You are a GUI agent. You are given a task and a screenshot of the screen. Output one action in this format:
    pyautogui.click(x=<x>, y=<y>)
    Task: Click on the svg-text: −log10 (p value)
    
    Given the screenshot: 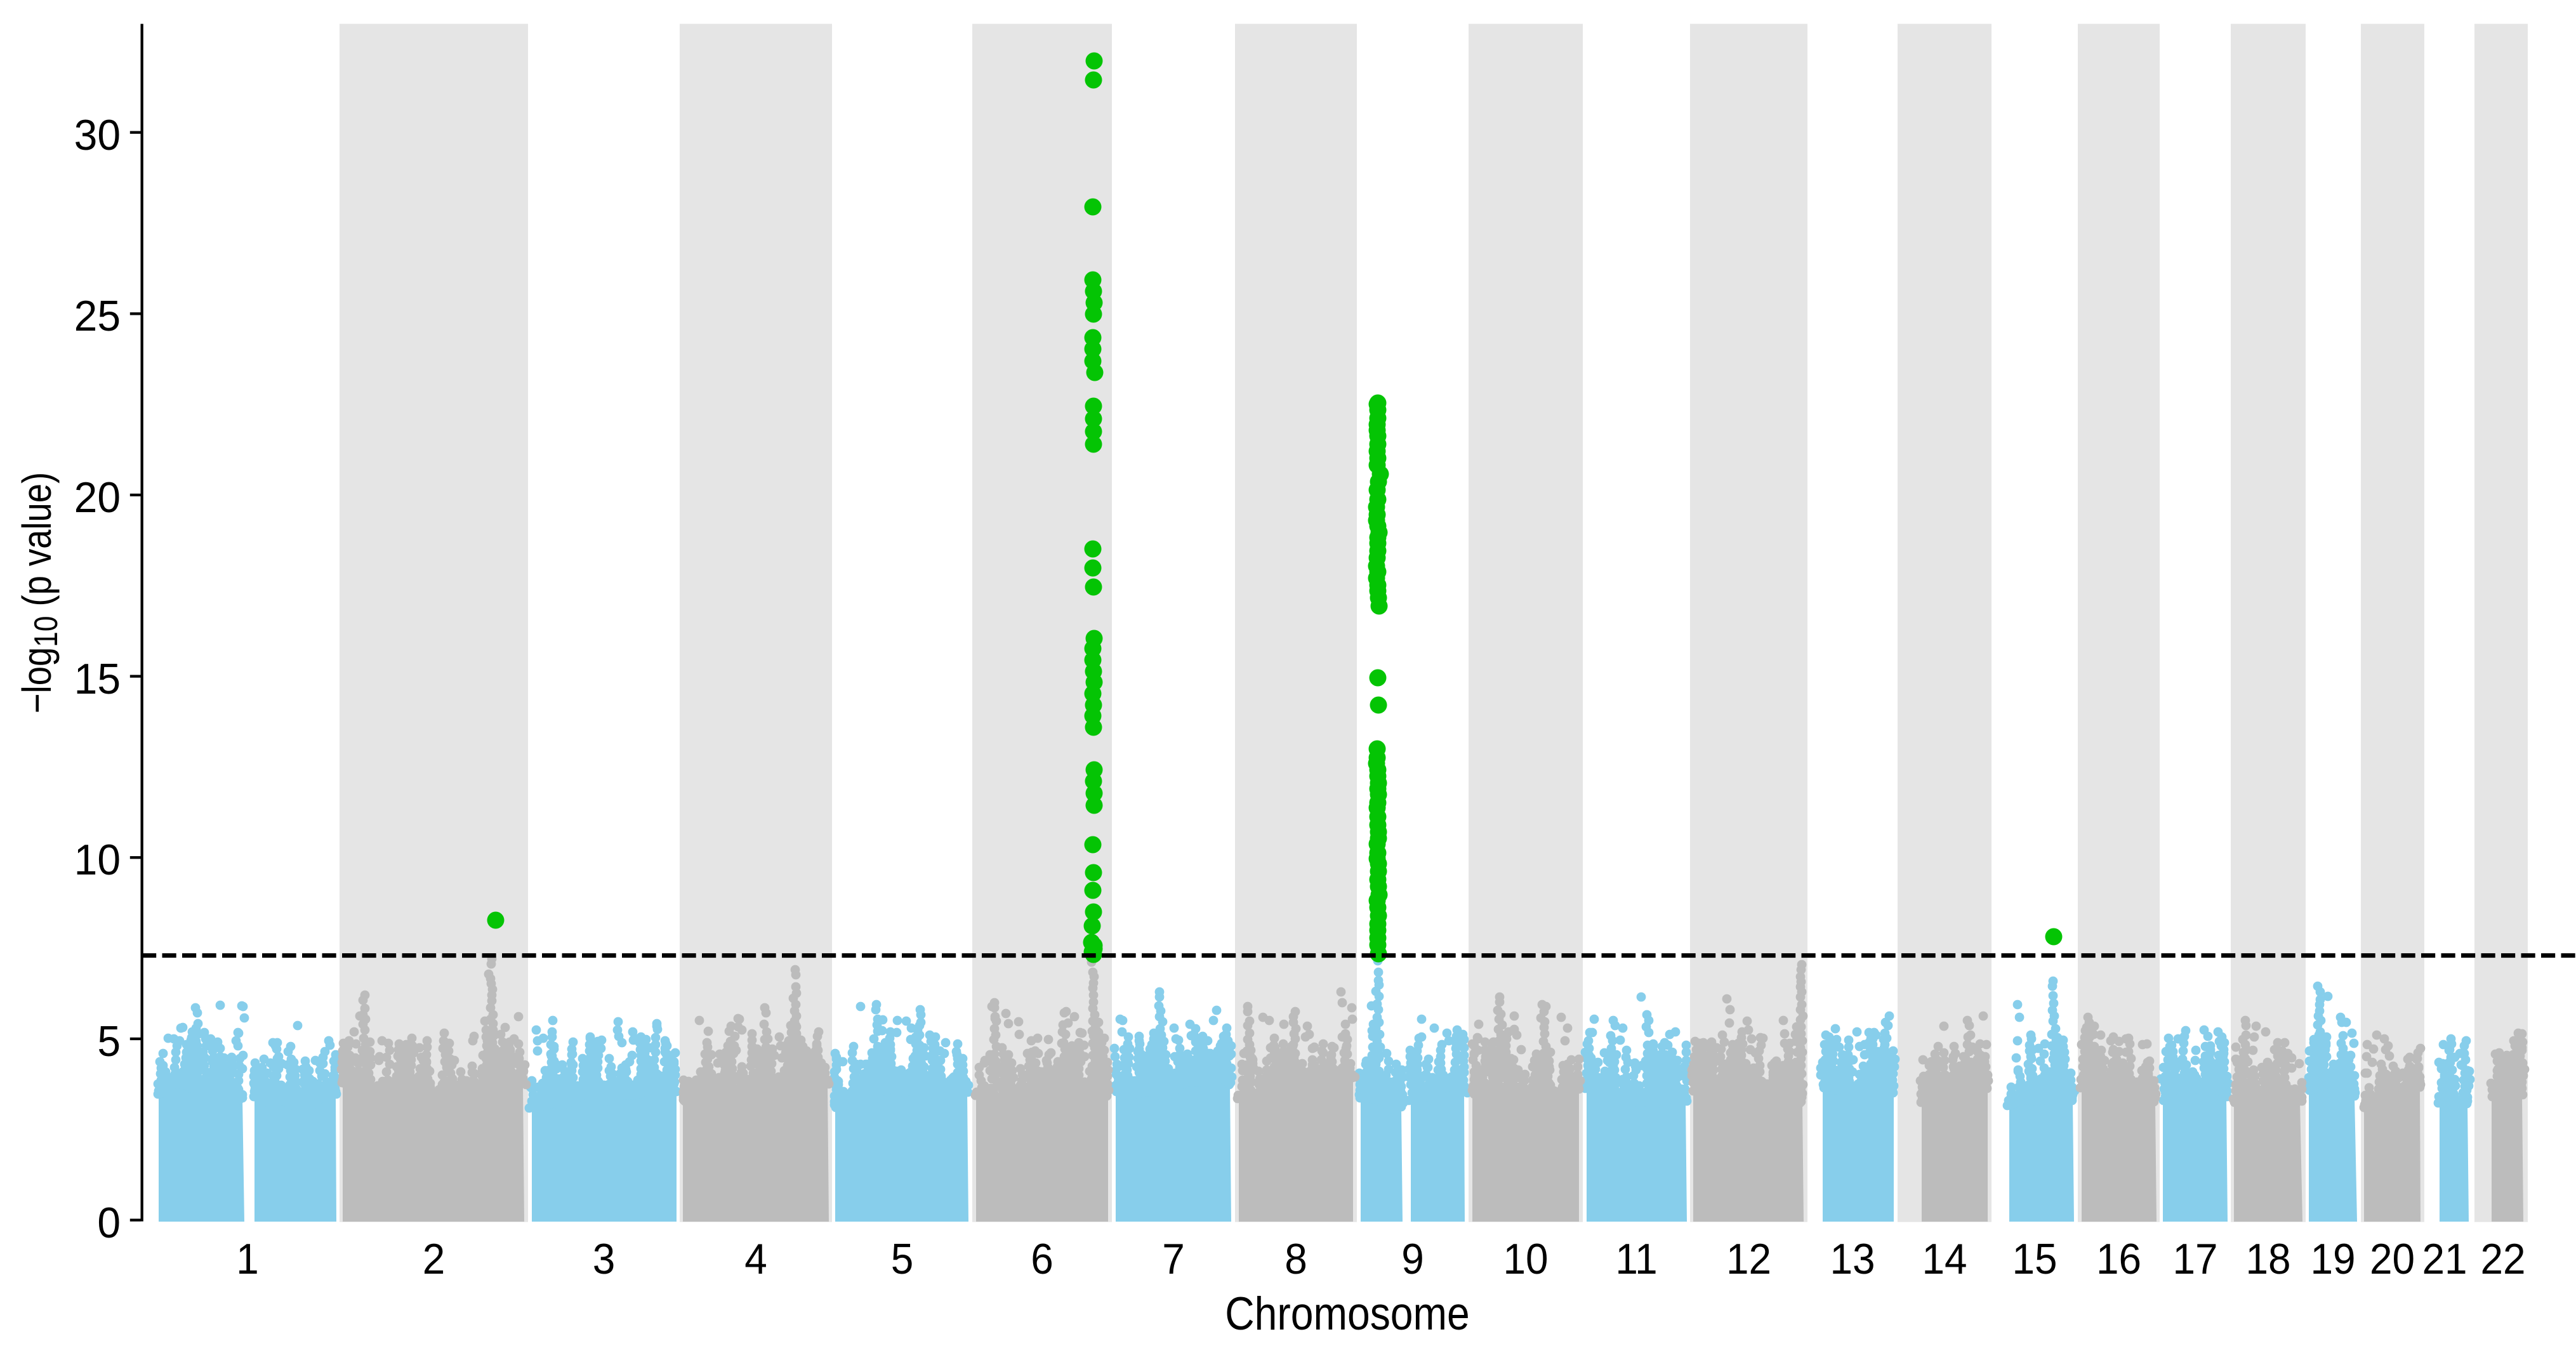 What is the action you would take?
    pyautogui.click(x=39, y=592)
    